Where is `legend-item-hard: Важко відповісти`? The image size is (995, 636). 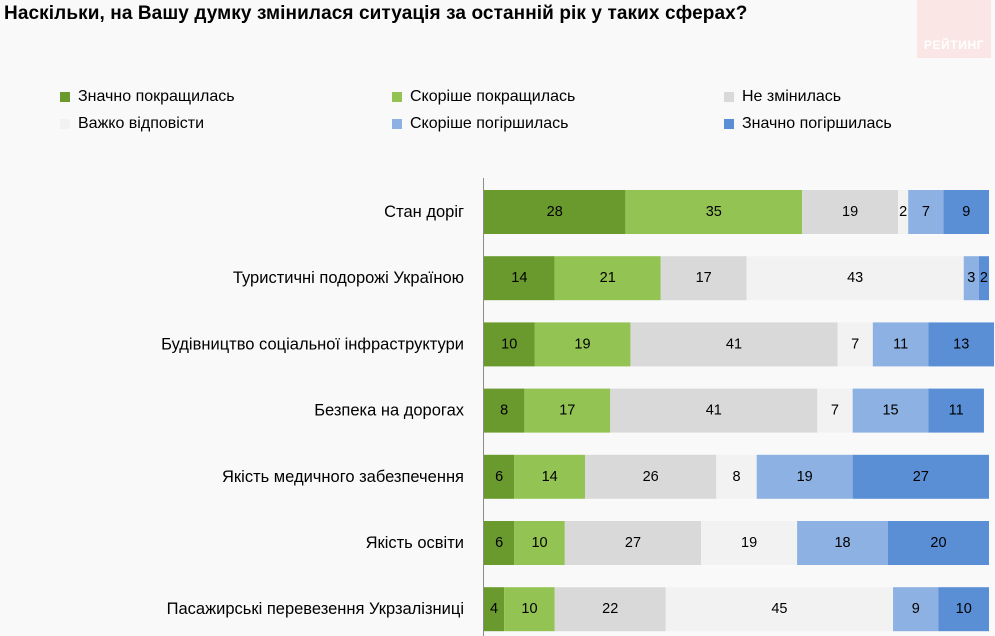
legend-item-hard: Важко відповісти is located at coordinates (132, 124).